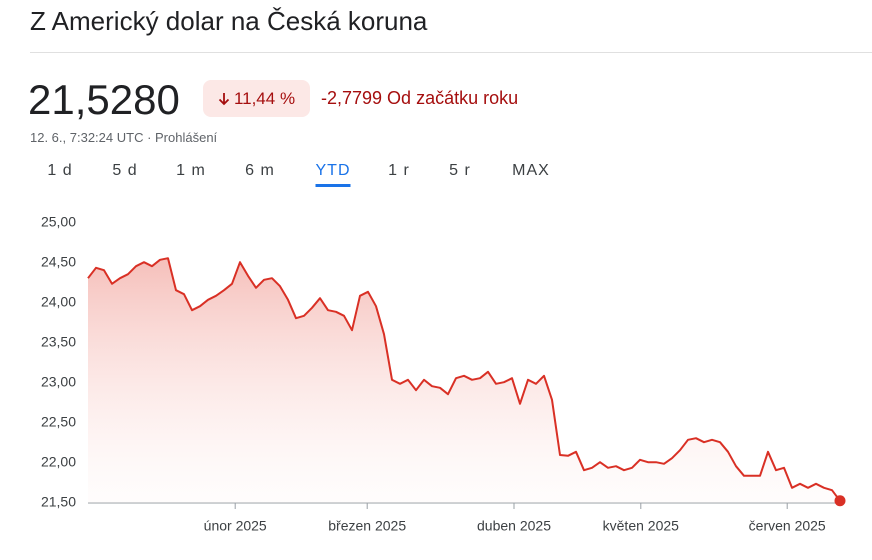 The height and width of the screenshot is (560, 872). What do you see at coordinates (531, 170) in the screenshot?
I see `range-tab: MAX` at bounding box center [531, 170].